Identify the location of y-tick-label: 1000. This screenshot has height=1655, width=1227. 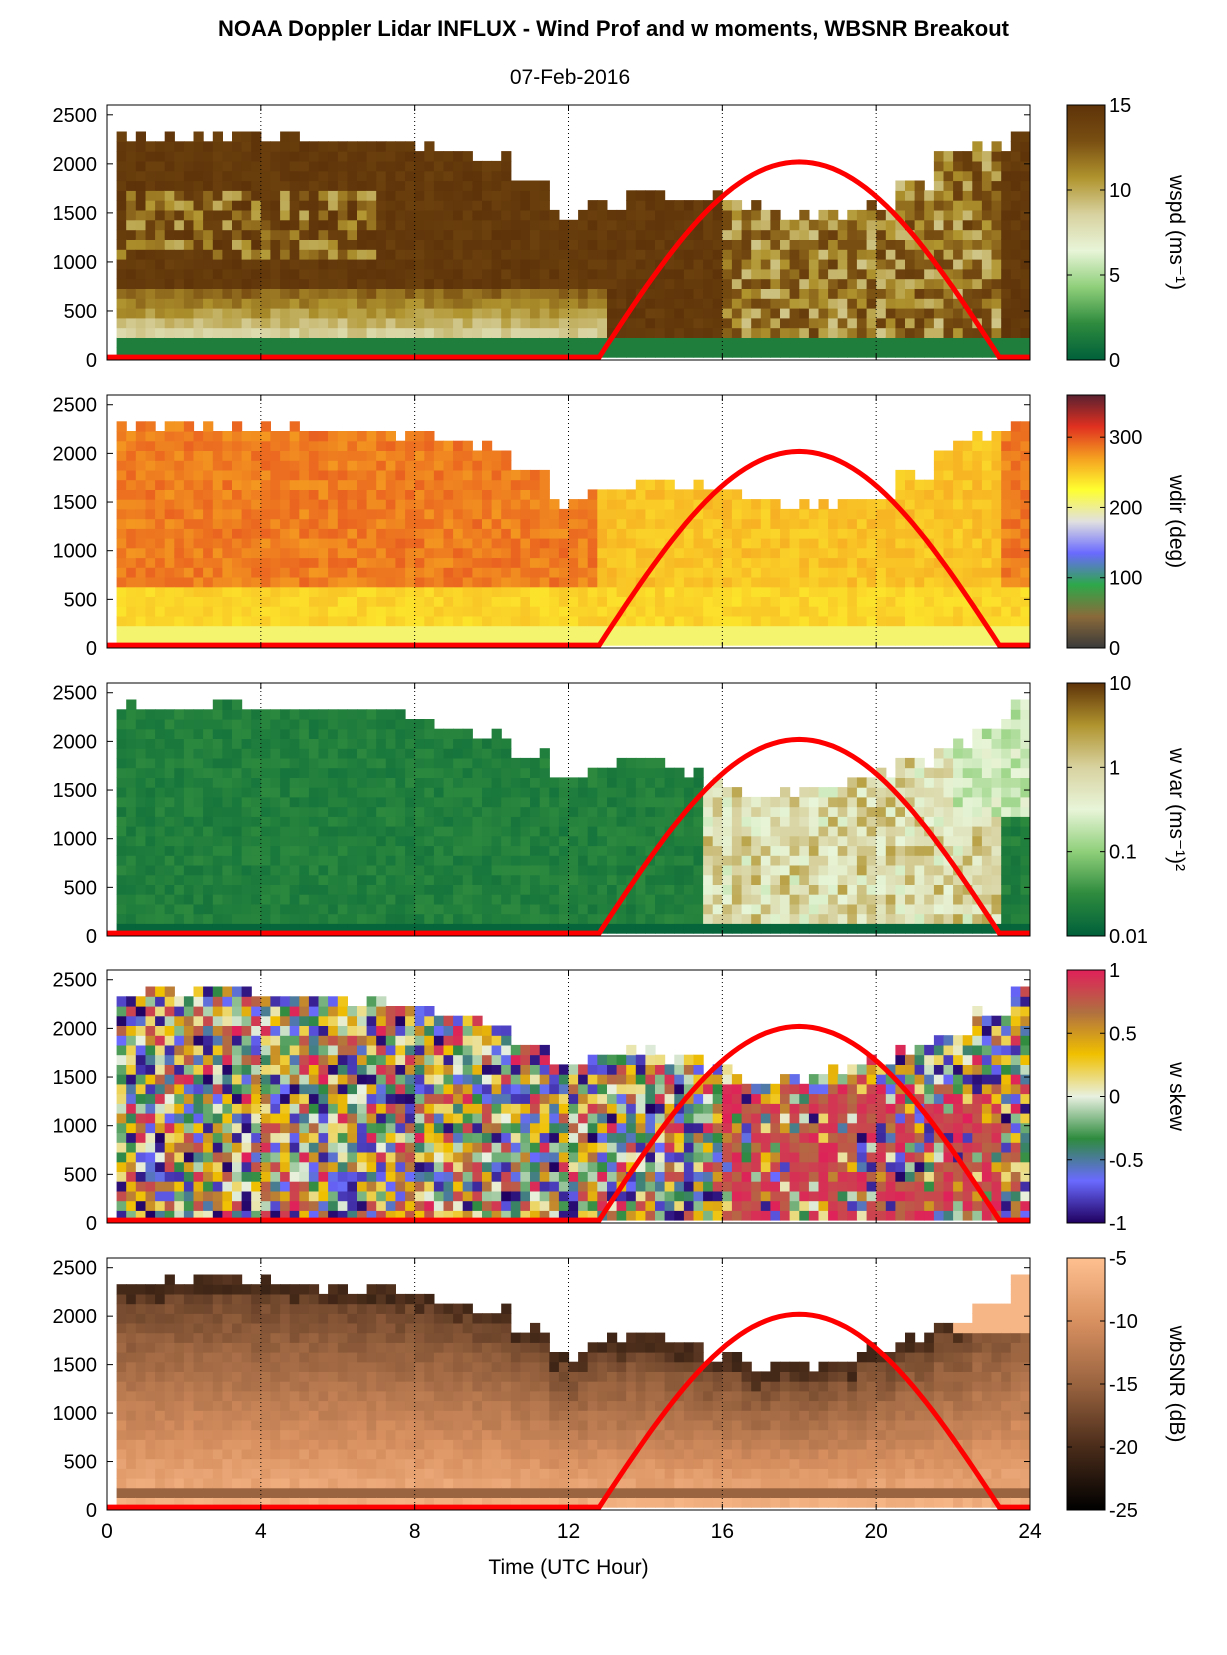
(75, 552).